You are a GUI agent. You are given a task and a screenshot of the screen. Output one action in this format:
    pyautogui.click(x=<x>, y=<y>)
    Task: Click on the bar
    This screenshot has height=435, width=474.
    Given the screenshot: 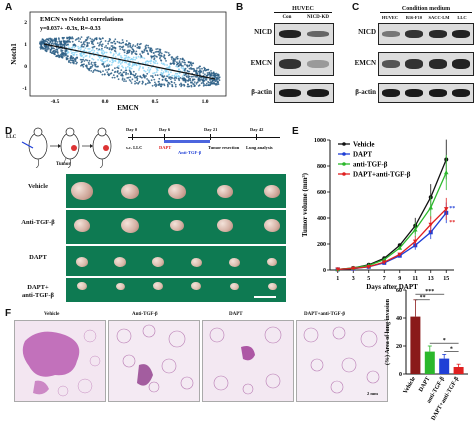 What is the action you would take?
    pyautogui.click(x=415, y=345)
    